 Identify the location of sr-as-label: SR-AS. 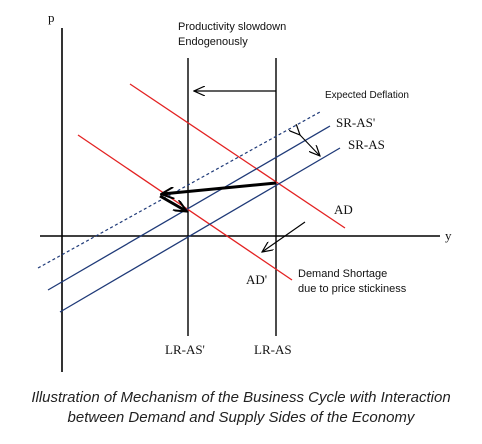
(366, 144).